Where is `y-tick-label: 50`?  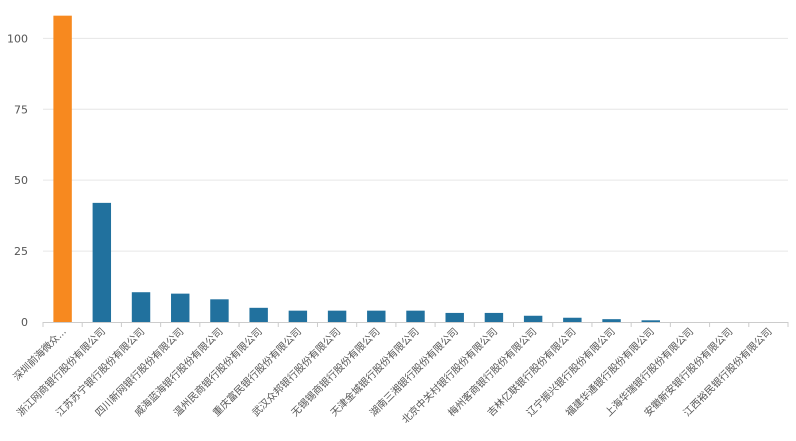
y-tick-label: 50 is located at coordinates (21, 180).